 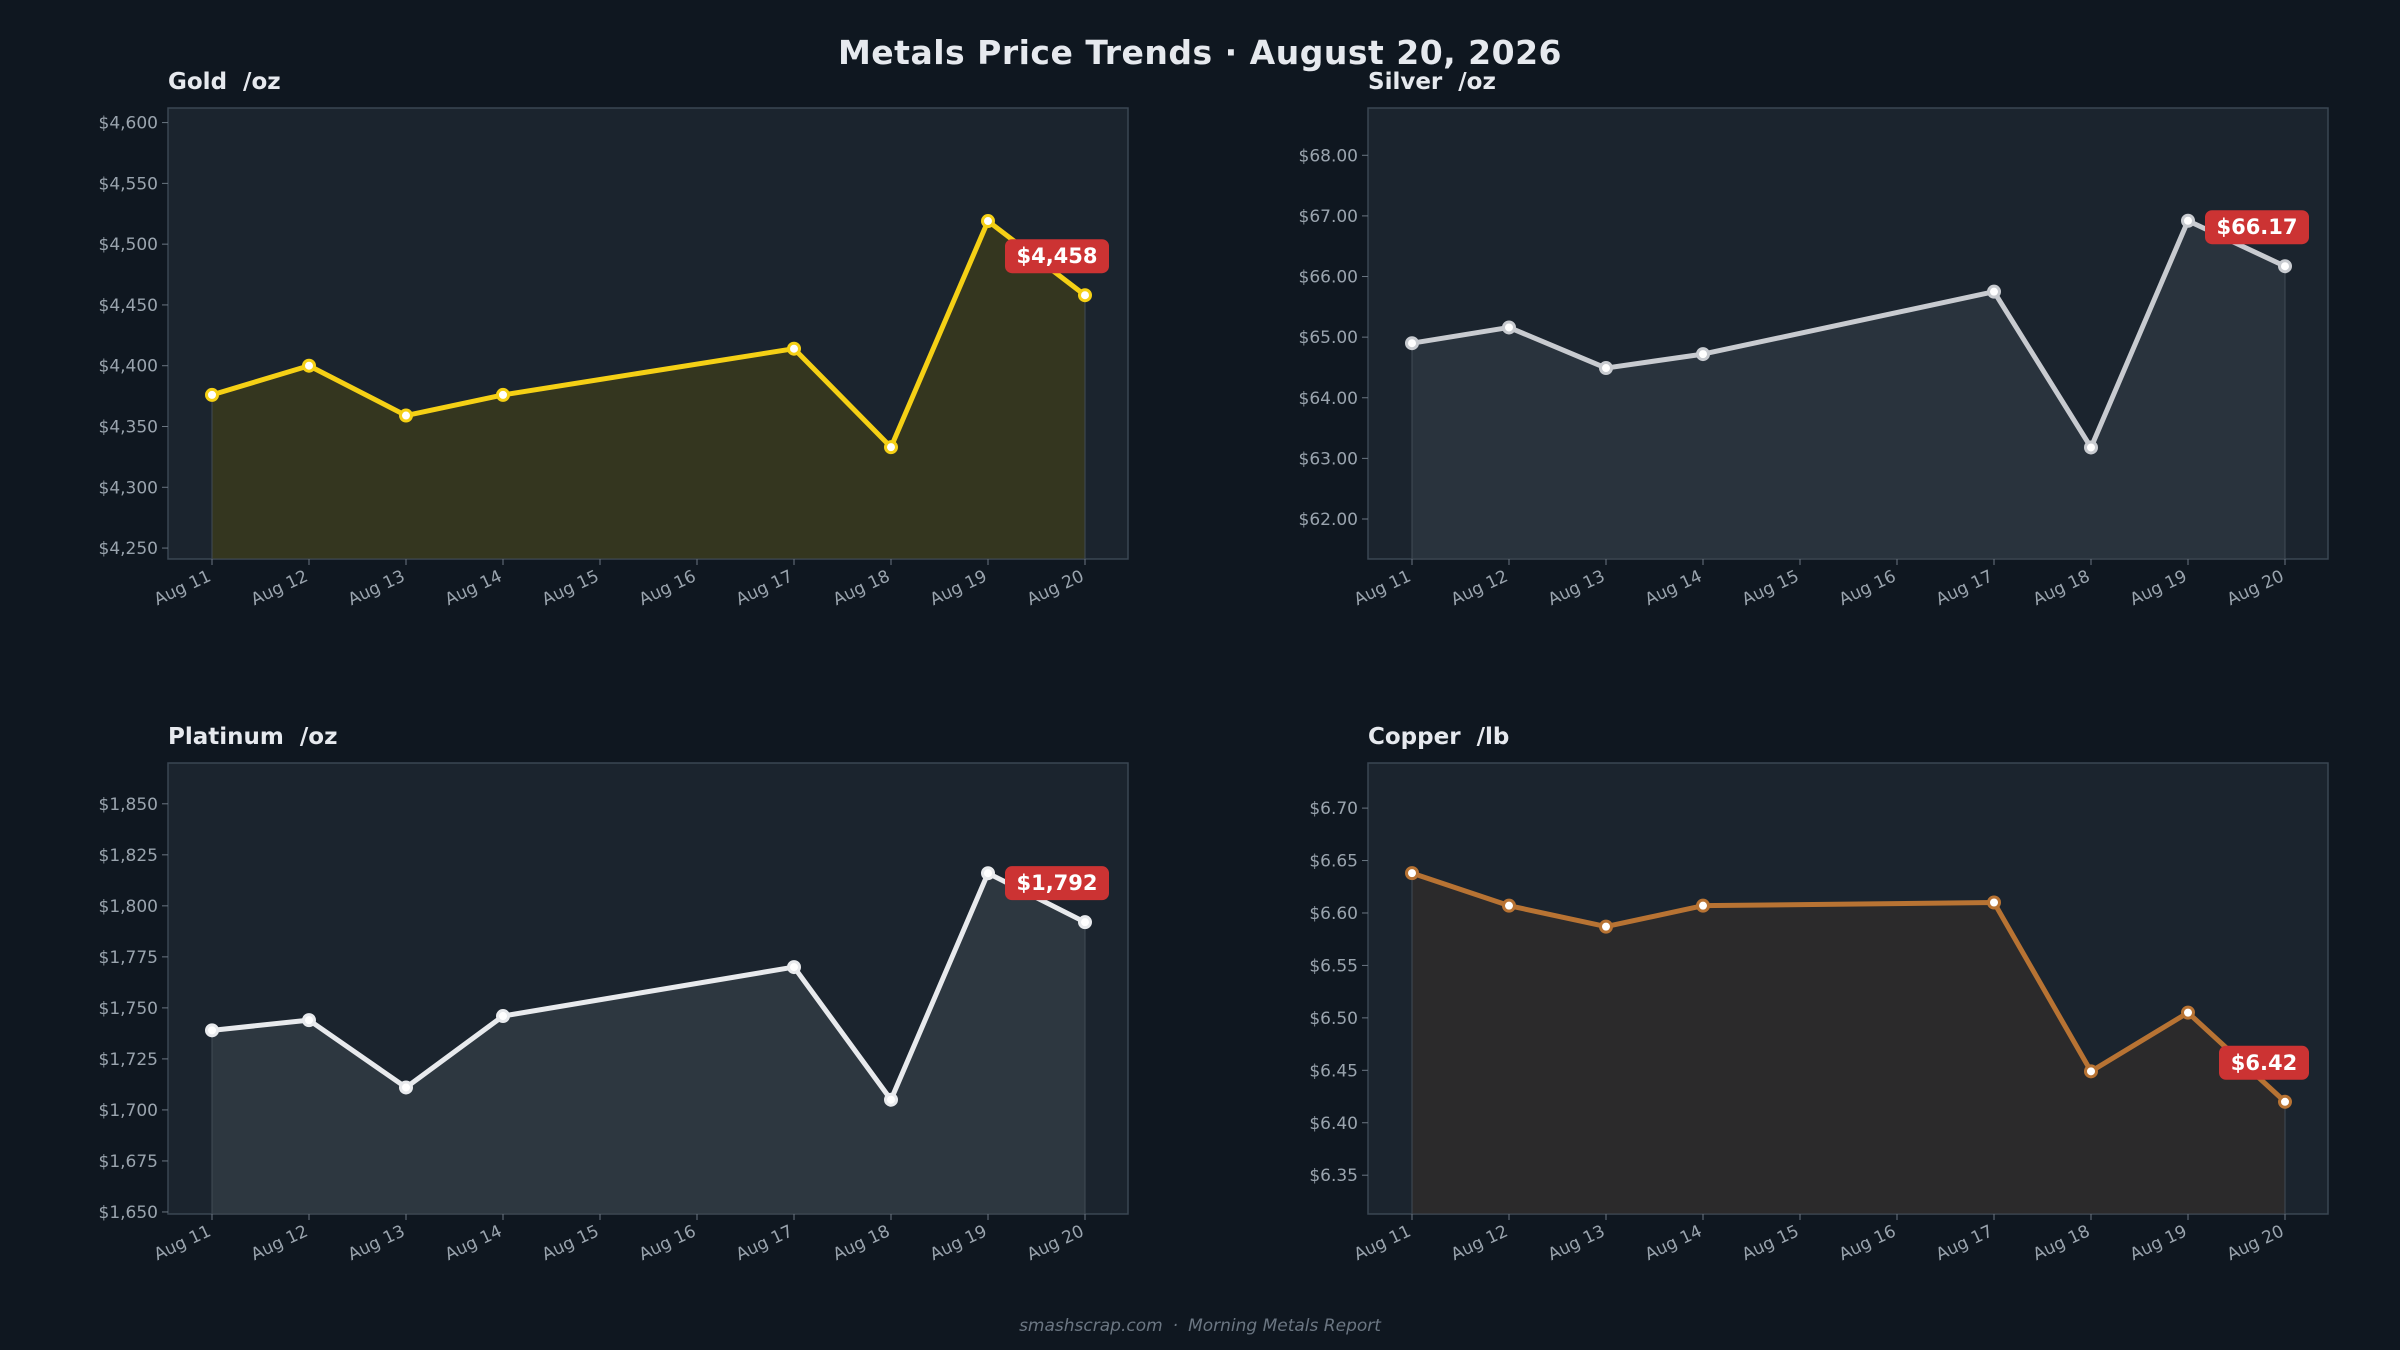 I want to click on platinum-y-tick-label: $1,650, so click(x=128, y=1213).